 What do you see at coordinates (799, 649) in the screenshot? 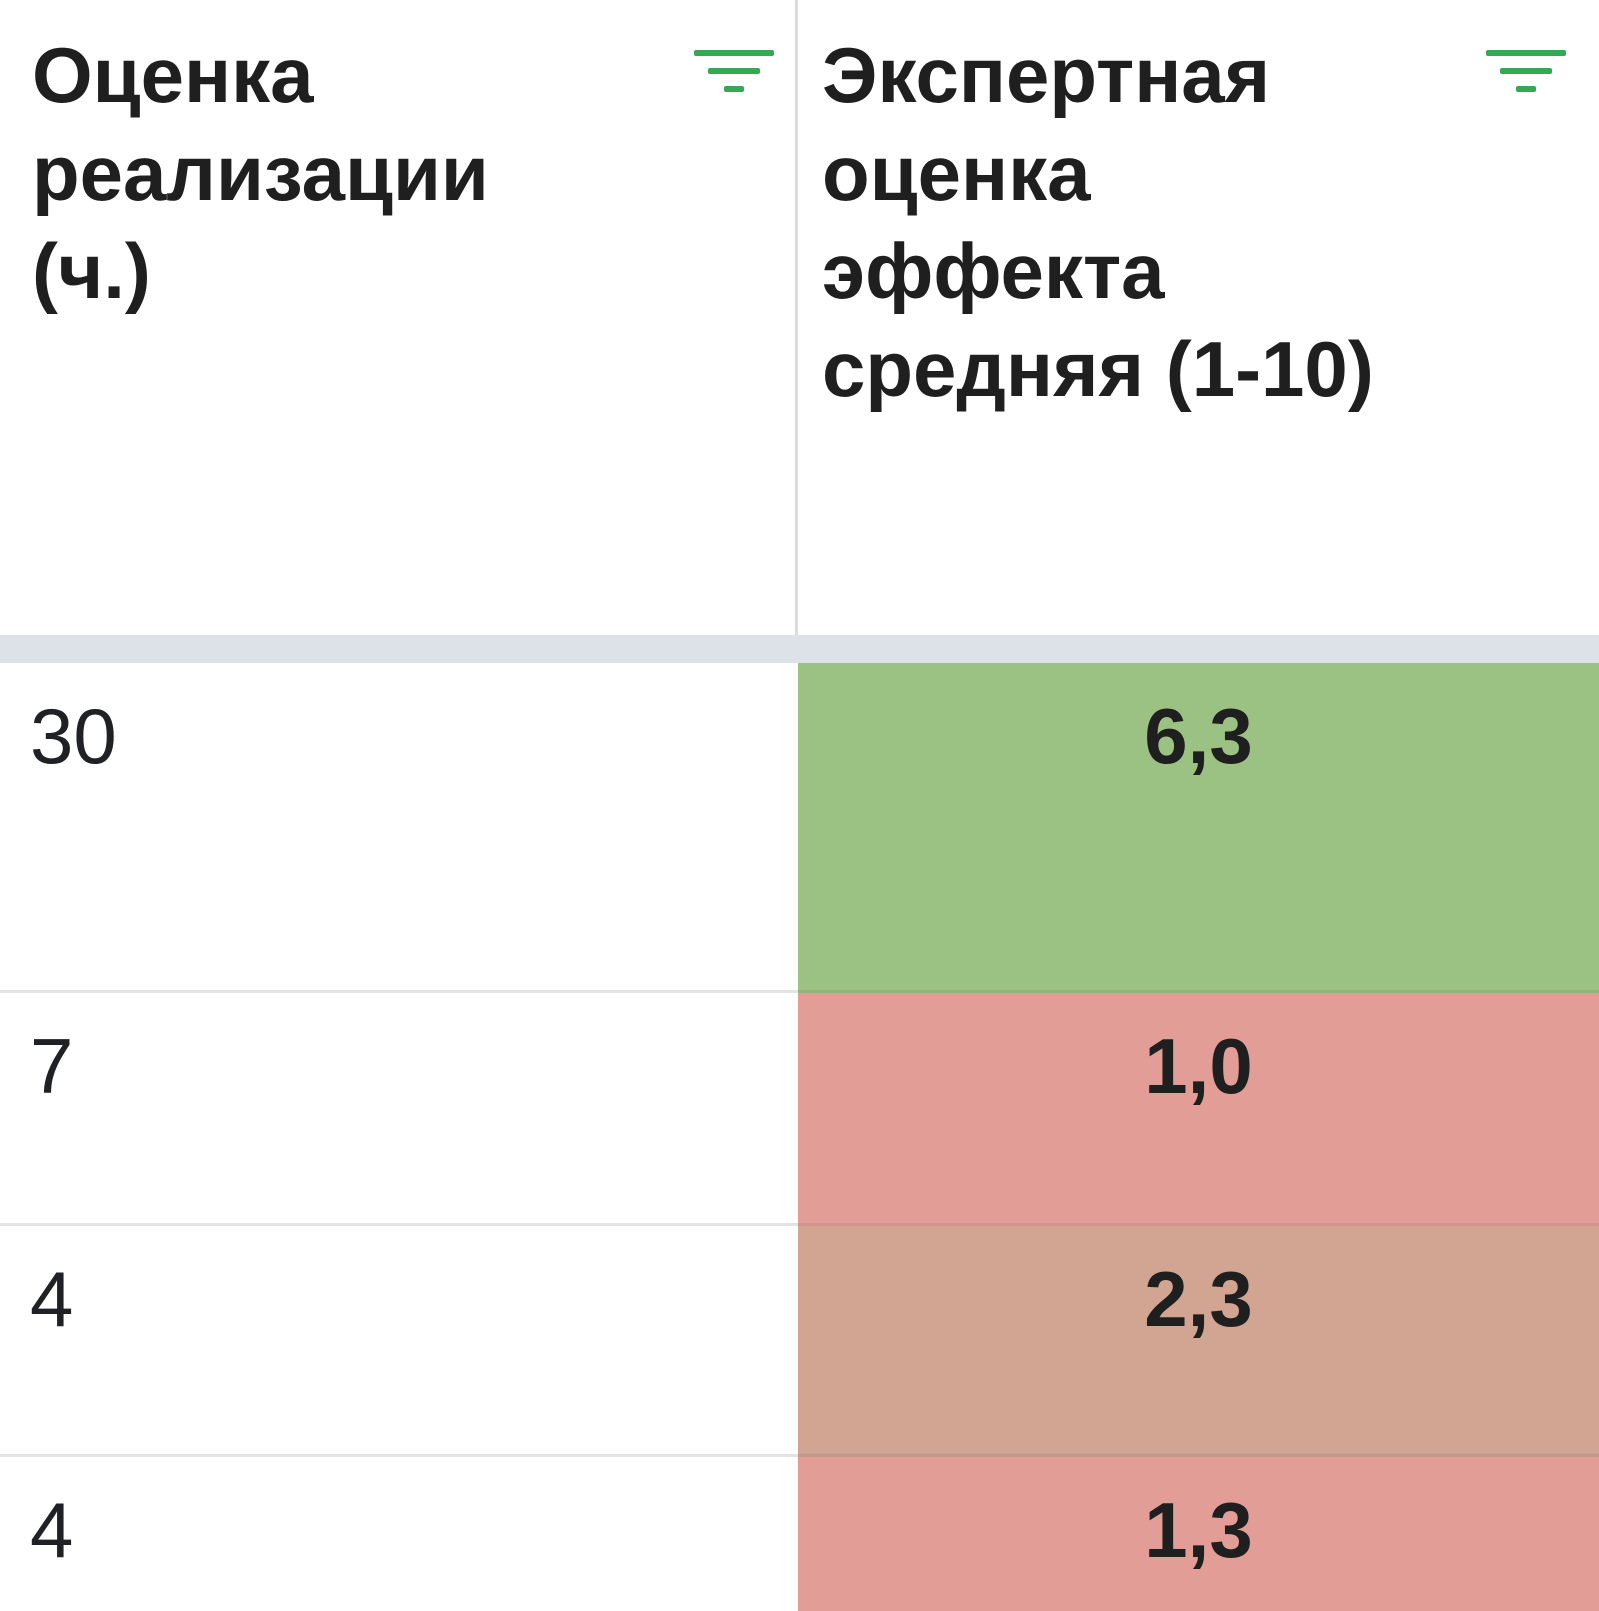
I see `frozen-row-divider` at bounding box center [799, 649].